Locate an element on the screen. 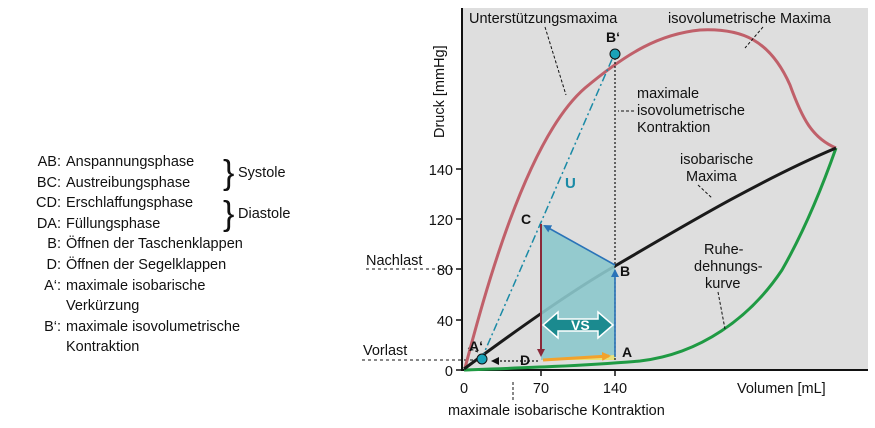  point-d-label: D is located at coordinates (525, 360).